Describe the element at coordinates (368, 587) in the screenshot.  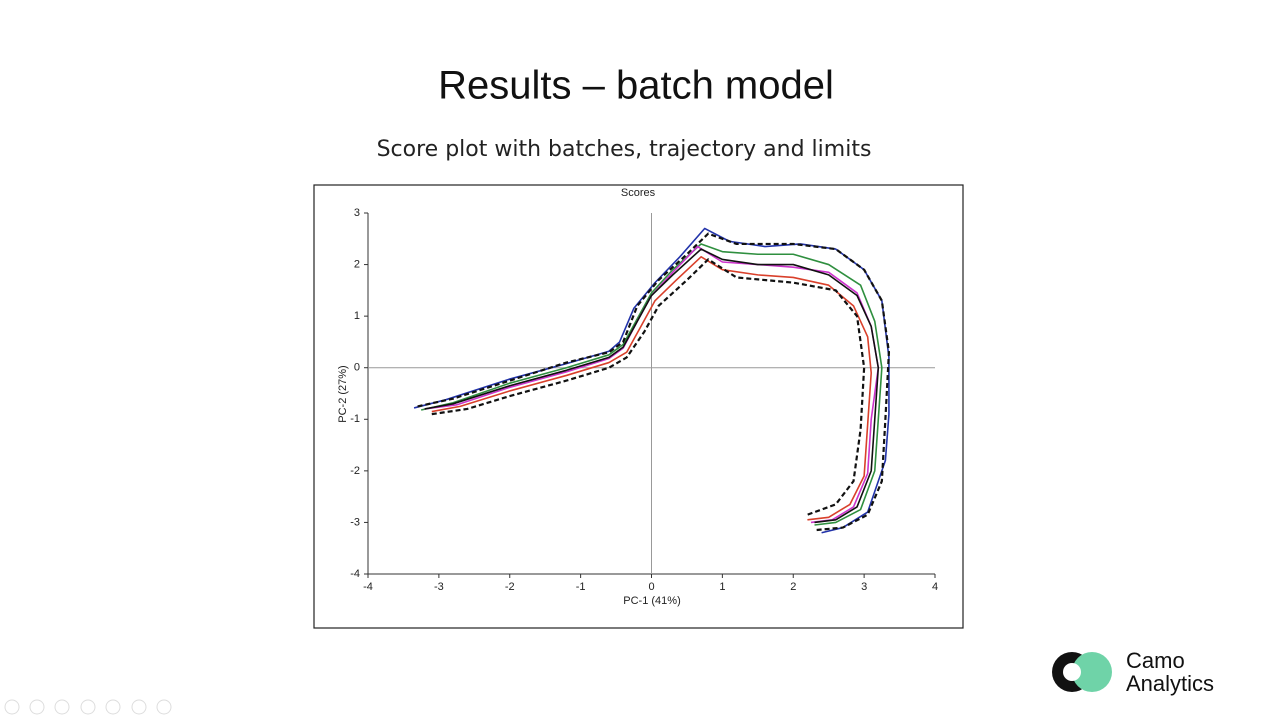
I see `x-tick-label: -4` at that location.